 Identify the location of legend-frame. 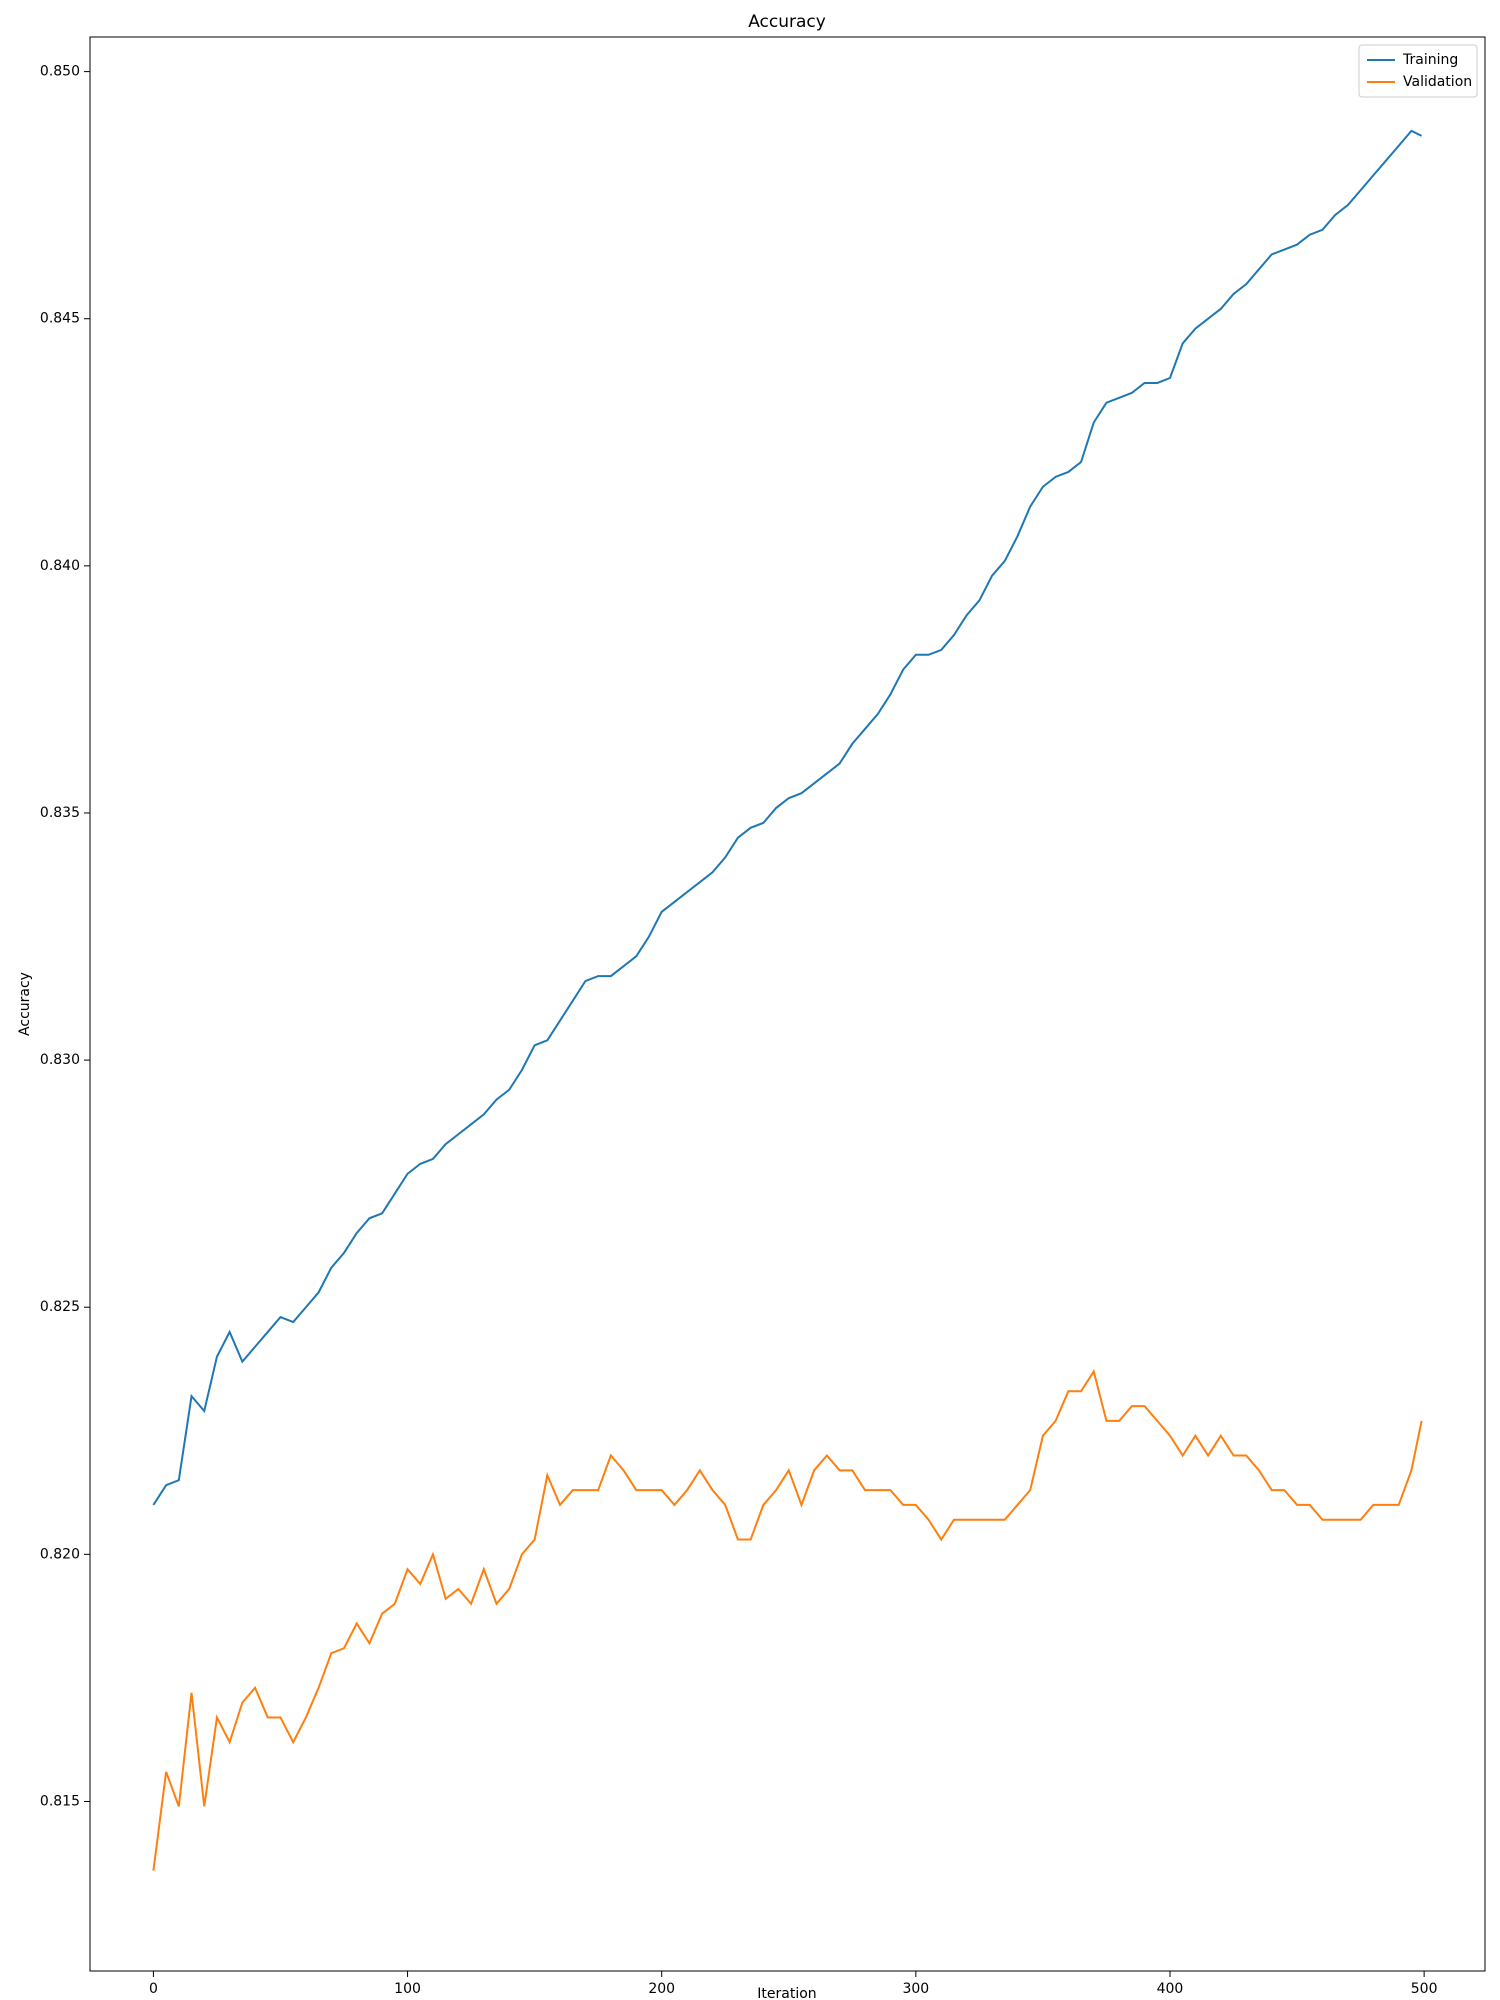
(1418, 71).